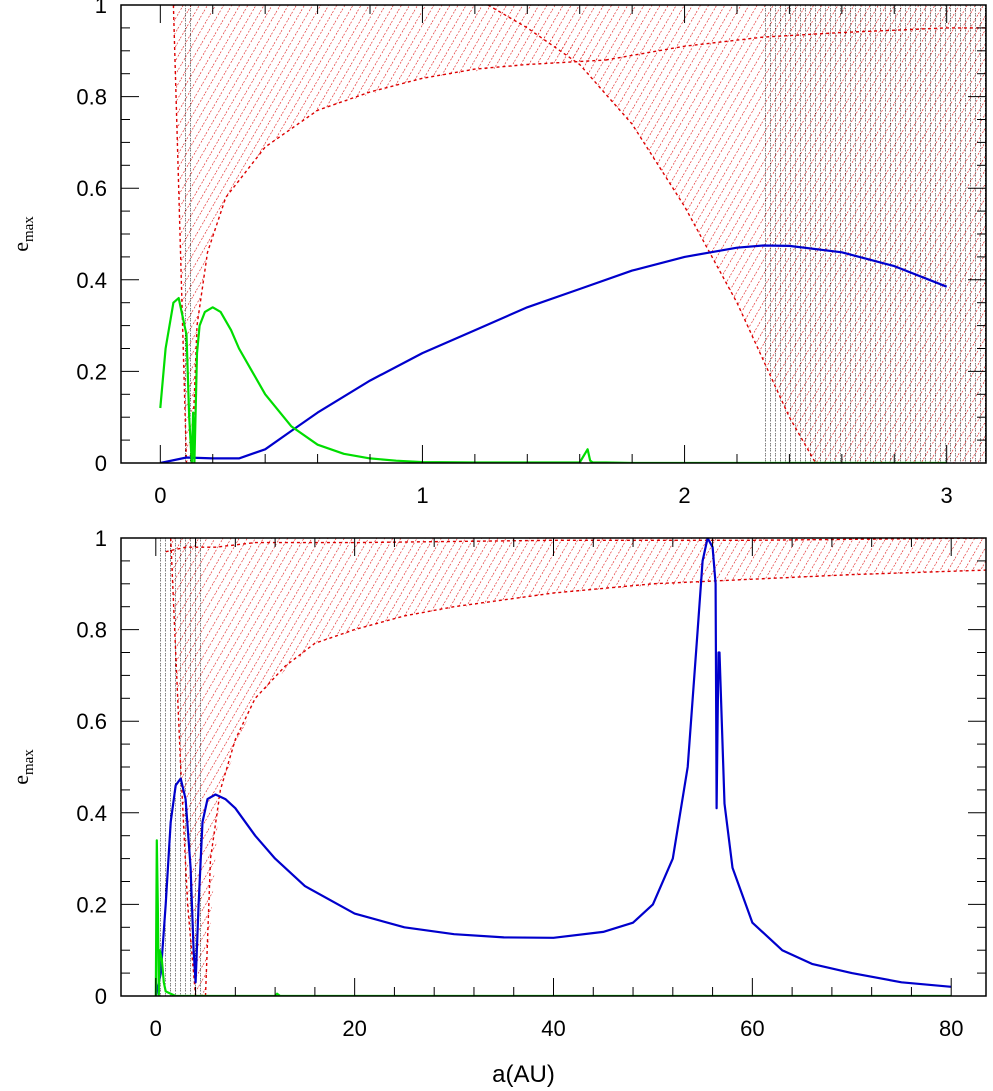 The height and width of the screenshot is (1091, 993). I want to click on x-tick-label: 80, so click(951, 1028).